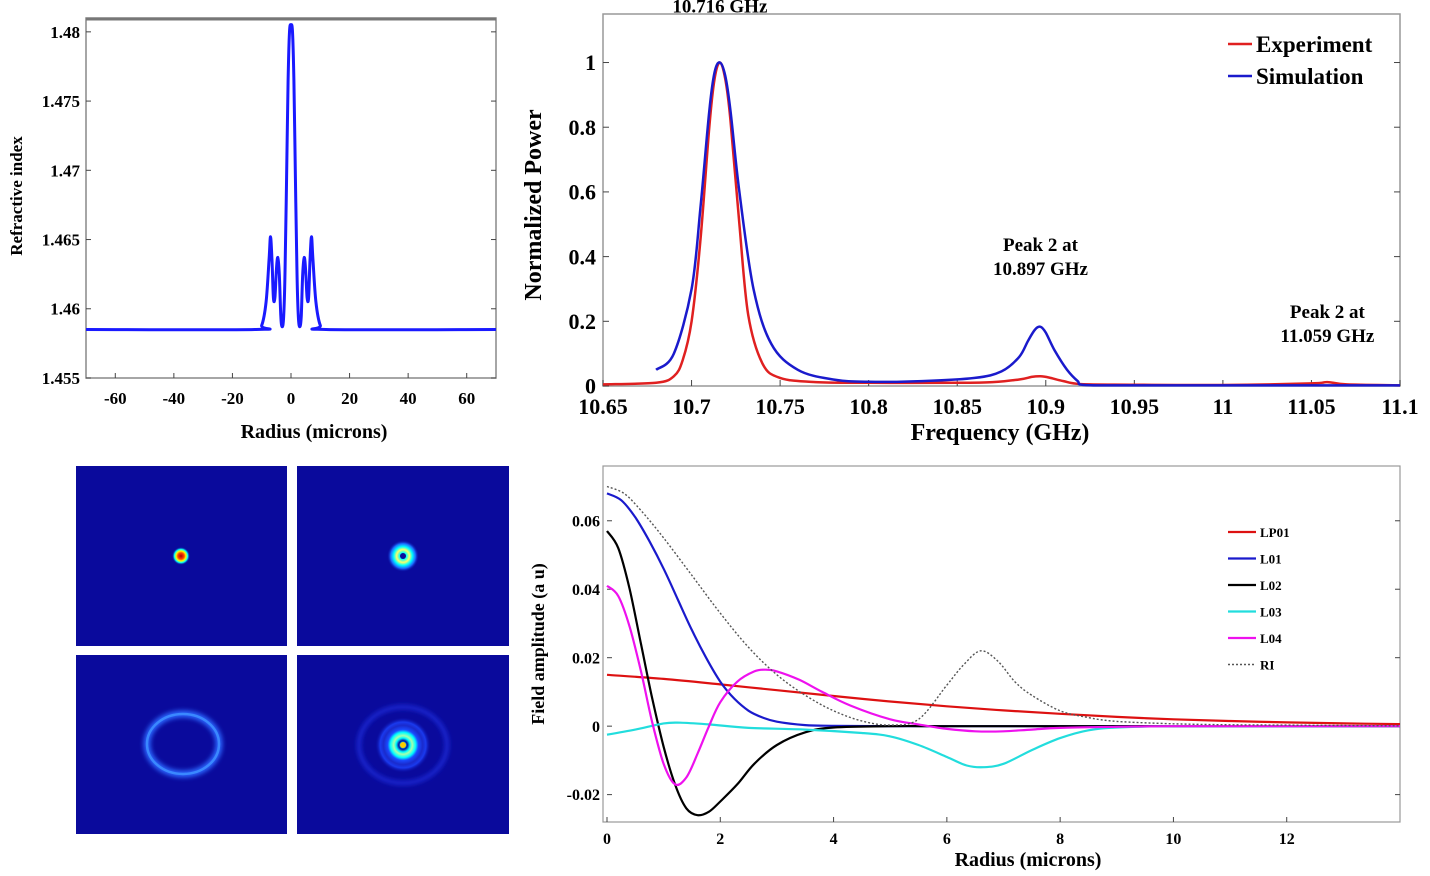 This screenshot has height=876, width=1430. What do you see at coordinates (583, 192) in the screenshot?
I see `y-tick-label: 0.6` at bounding box center [583, 192].